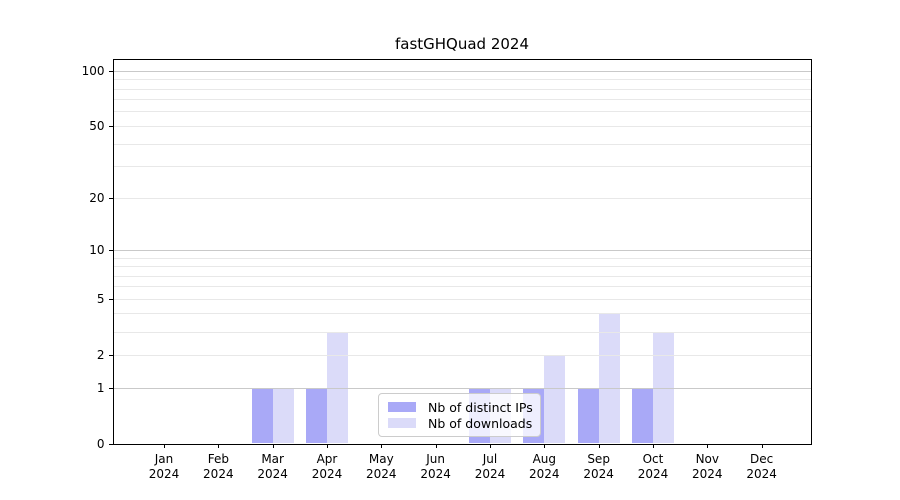 The width and height of the screenshot is (900, 500). What do you see at coordinates (218, 466) in the screenshot?
I see `x-tick-label: Feb 2024` at bounding box center [218, 466].